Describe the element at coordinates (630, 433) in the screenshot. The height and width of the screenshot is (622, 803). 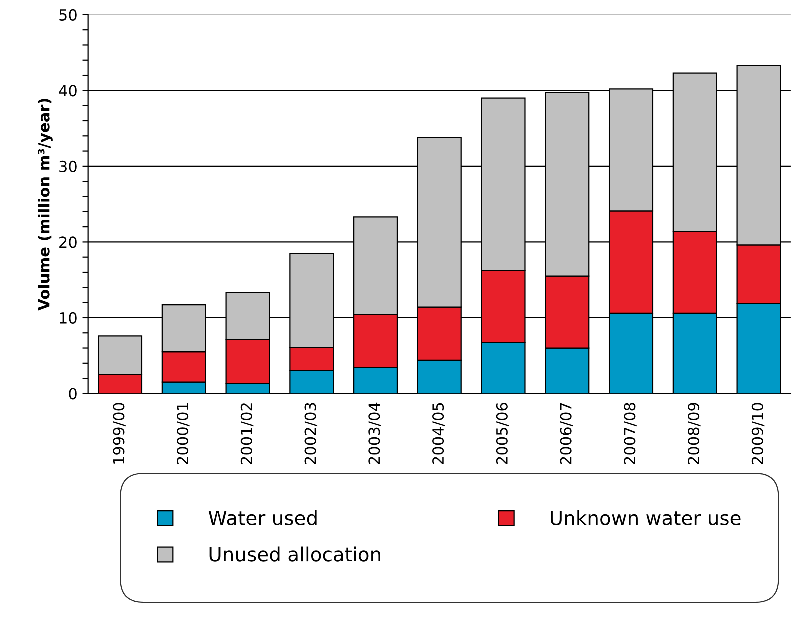
I see `x-tick-label: 2007/08` at that location.